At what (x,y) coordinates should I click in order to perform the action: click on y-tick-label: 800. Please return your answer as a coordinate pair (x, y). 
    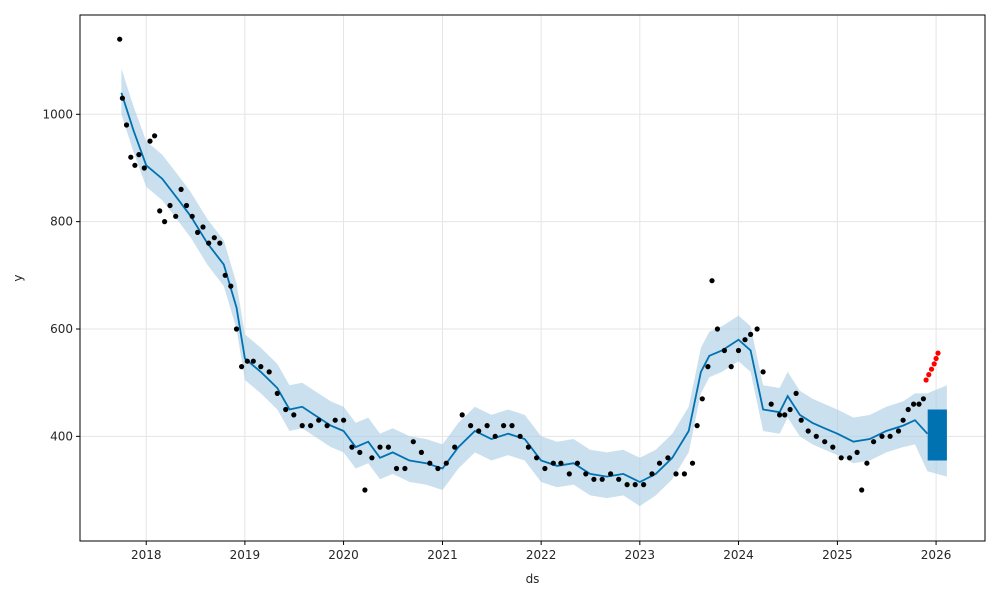
    Looking at the image, I should click on (61, 222).